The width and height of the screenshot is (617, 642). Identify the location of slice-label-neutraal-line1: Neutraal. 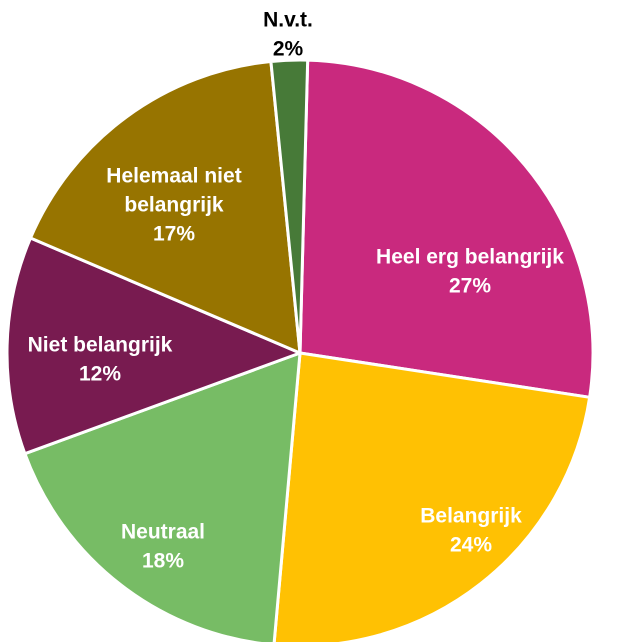
(163, 532).